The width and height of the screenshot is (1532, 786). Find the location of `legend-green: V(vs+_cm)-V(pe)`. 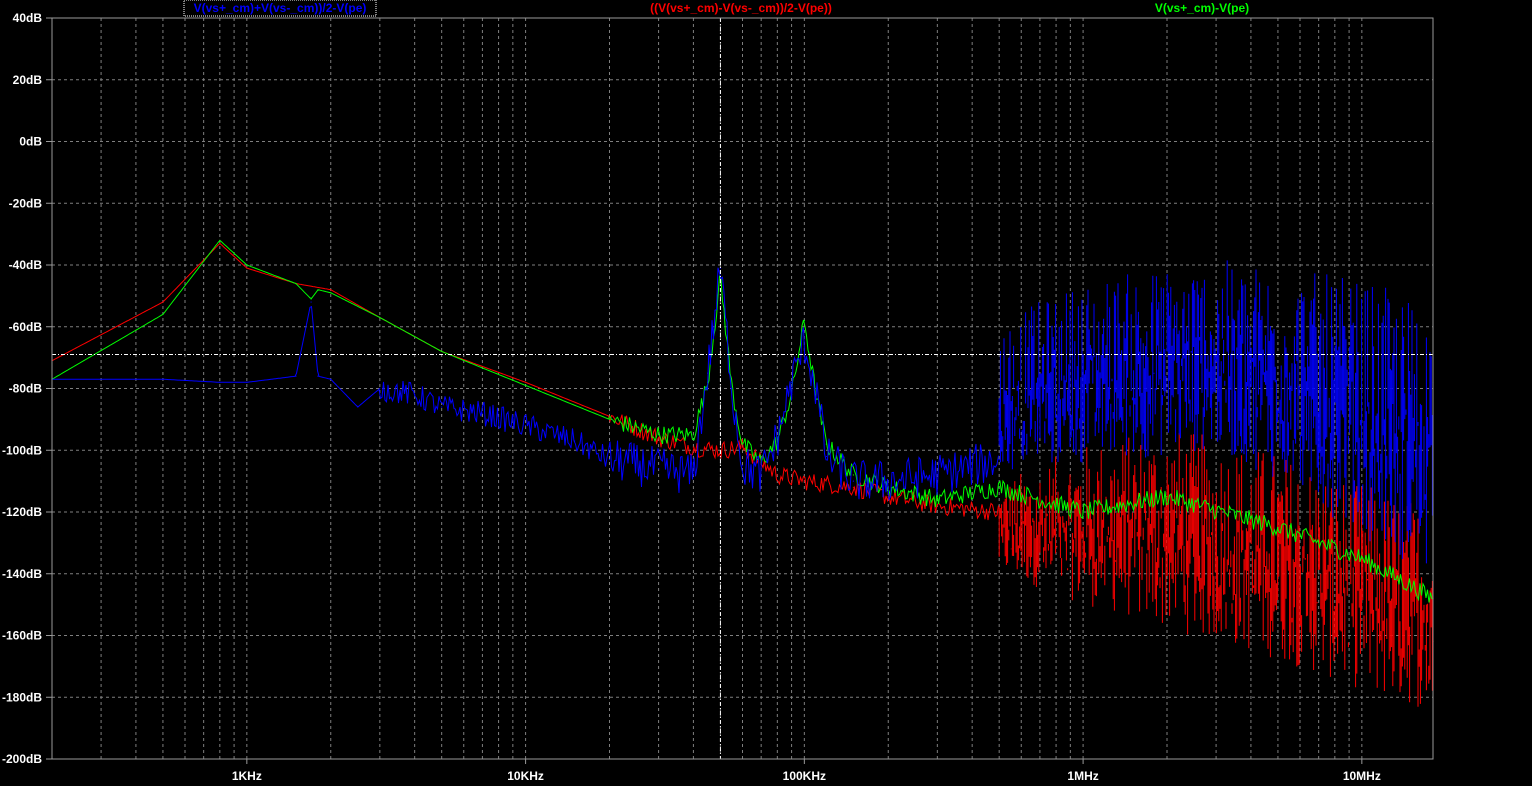

legend-green: V(vs+_cm)-V(pe) is located at coordinates (1202, 8).